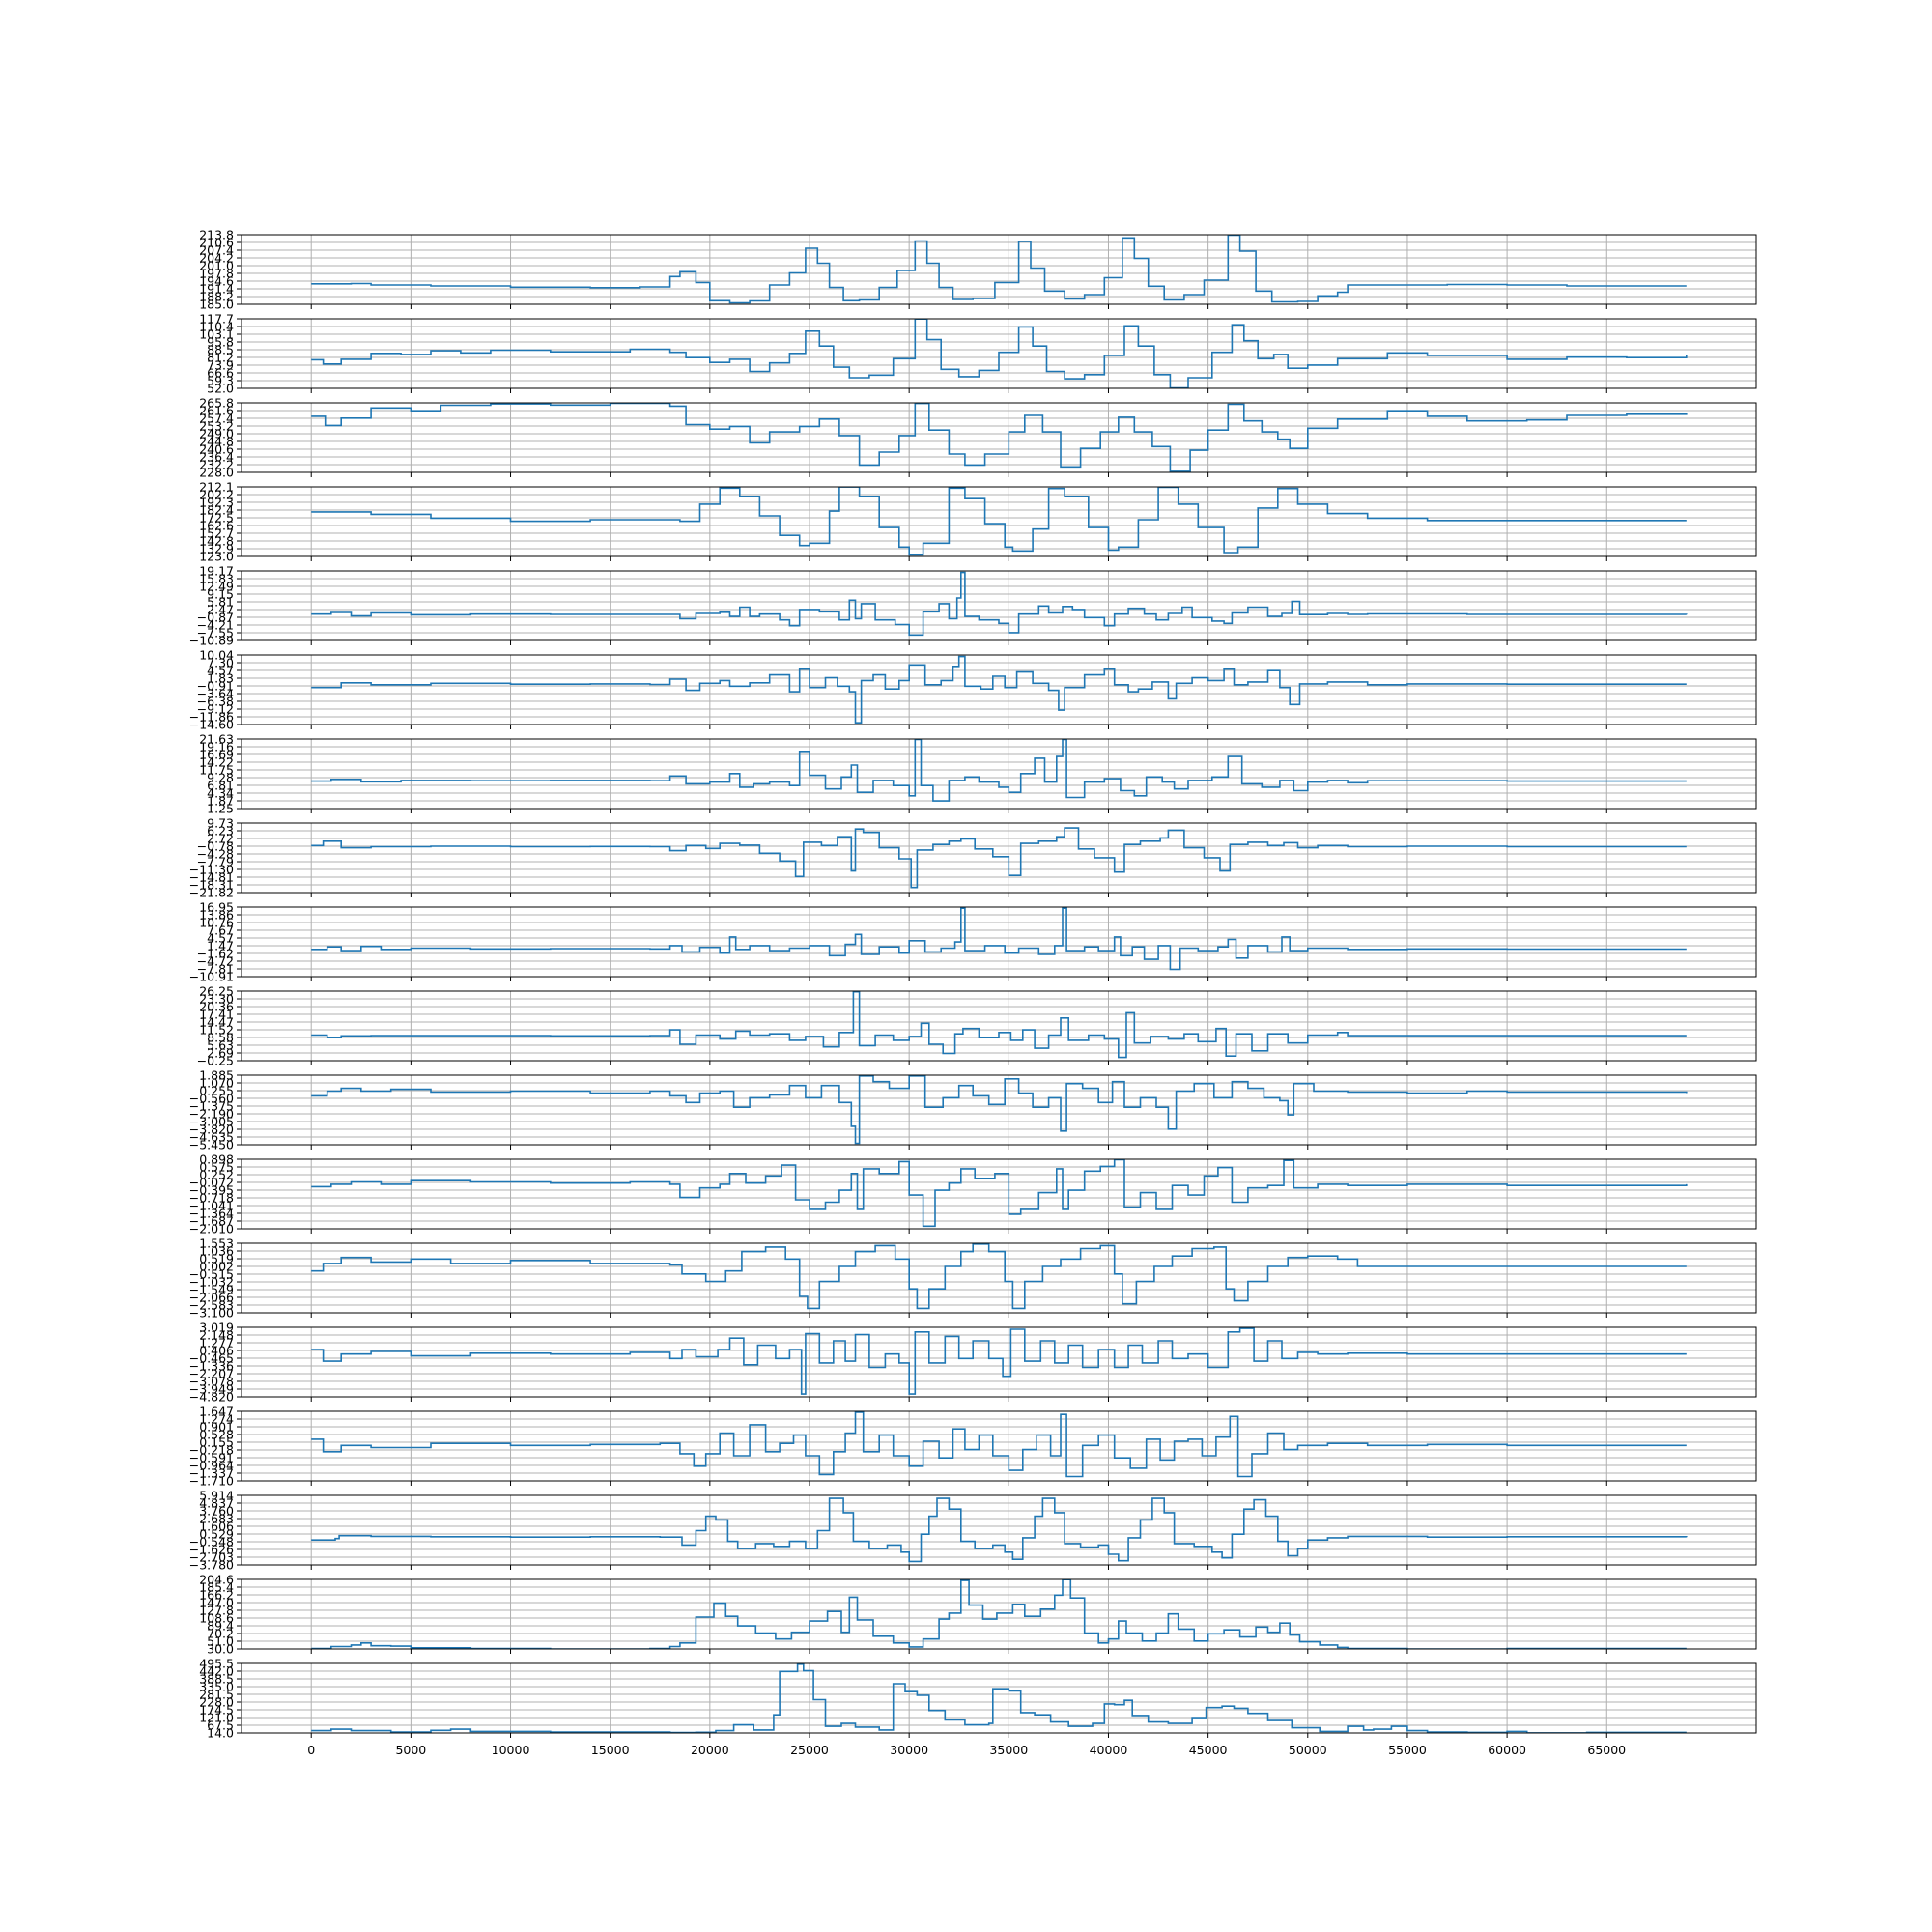 The width and height of the screenshot is (1932, 1932). Describe the element at coordinates (216, 258) in the screenshot. I see `y-tick-label: 204.2` at that location.